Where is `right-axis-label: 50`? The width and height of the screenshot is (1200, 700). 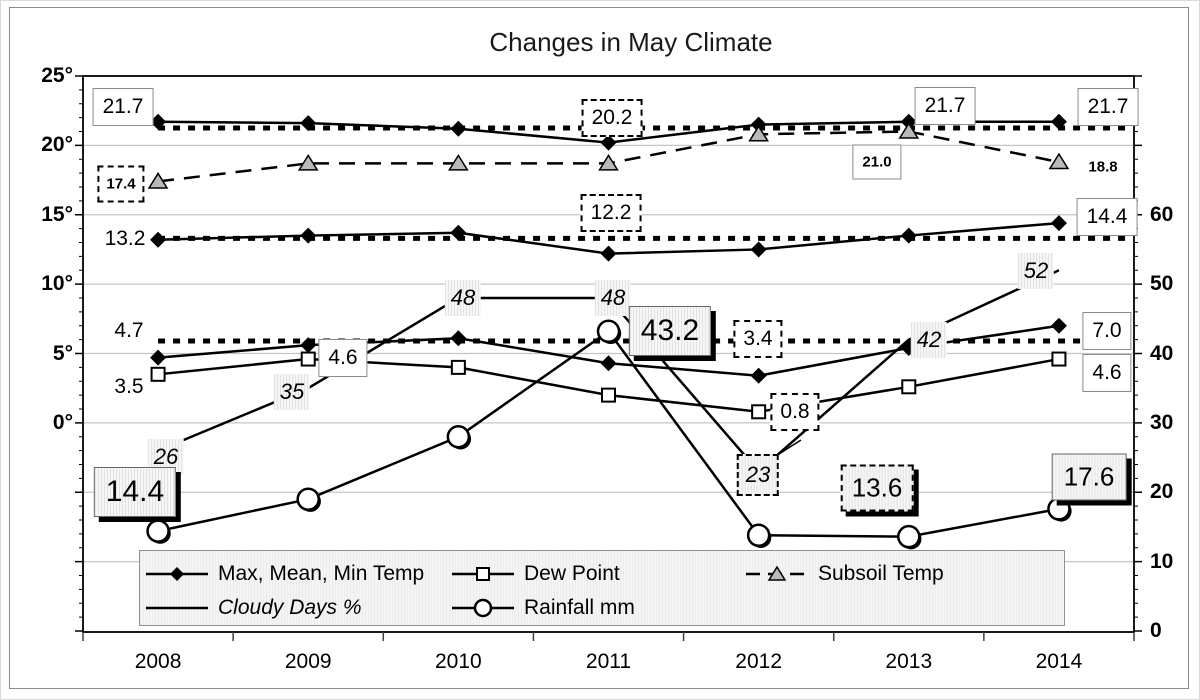
right-axis-label: 50 is located at coordinates (1162, 284).